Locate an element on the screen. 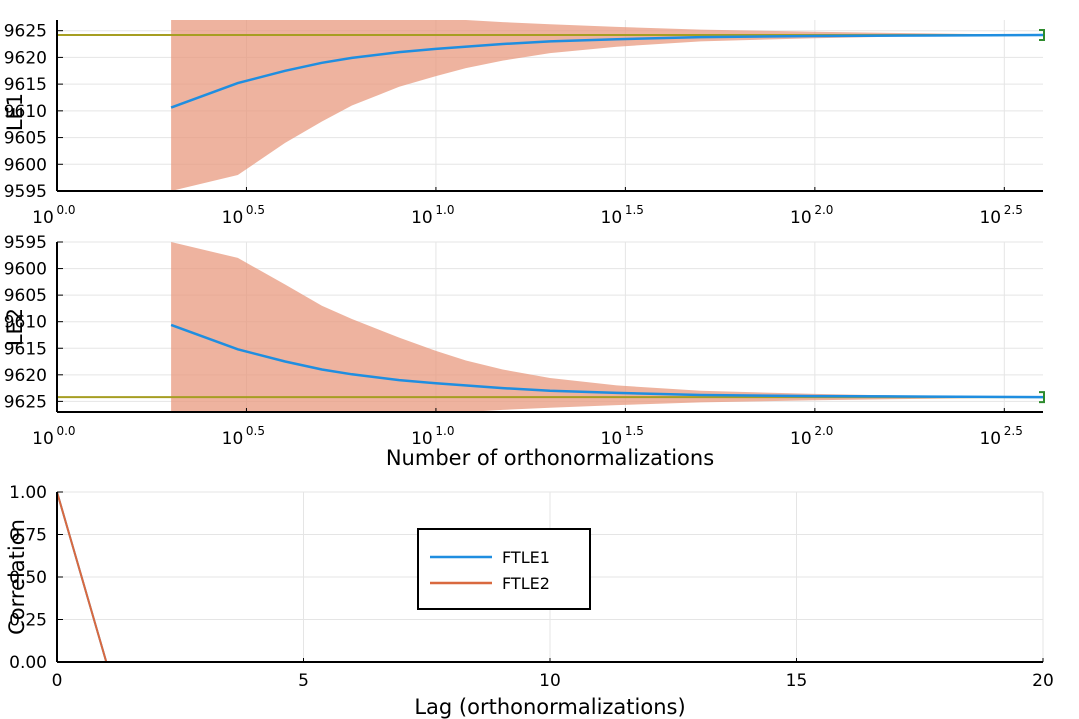 The width and height of the screenshot is (1079, 719). panel-correlation-ylabel: Correlation is located at coordinates (17, 577).